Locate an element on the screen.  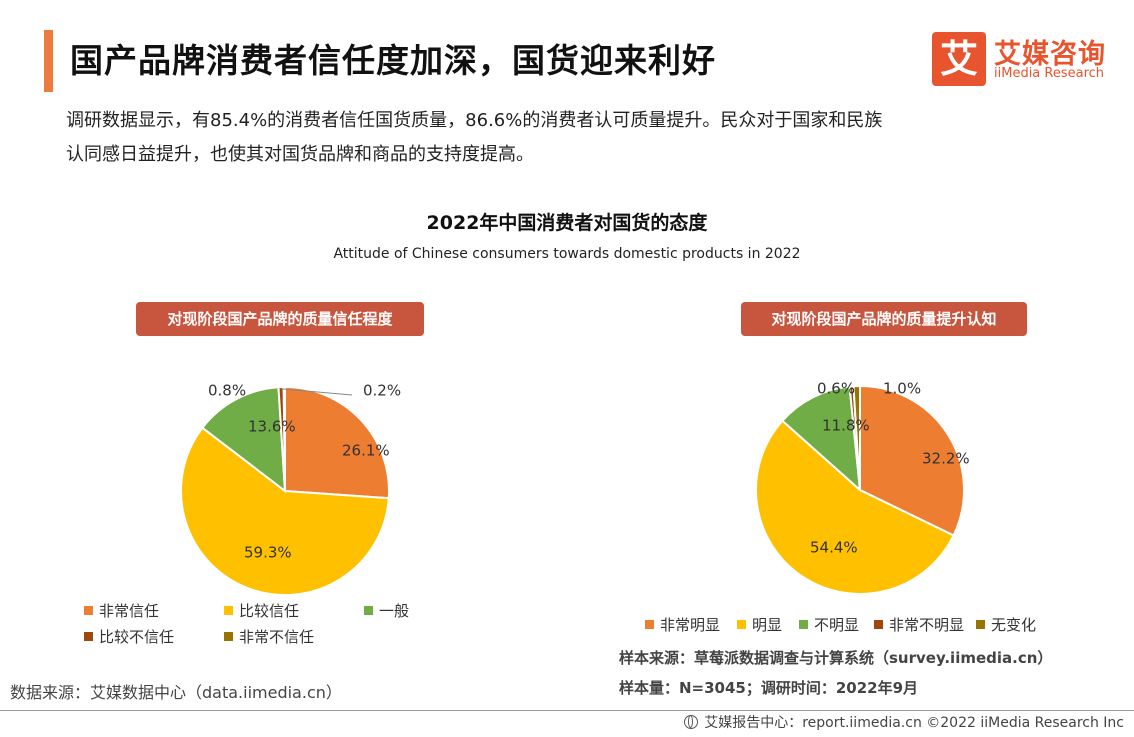
intro-line-2: 认同感日益提升，也使其对国货品牌和商品的支持度提高。 is located at coordinates (300, 154).